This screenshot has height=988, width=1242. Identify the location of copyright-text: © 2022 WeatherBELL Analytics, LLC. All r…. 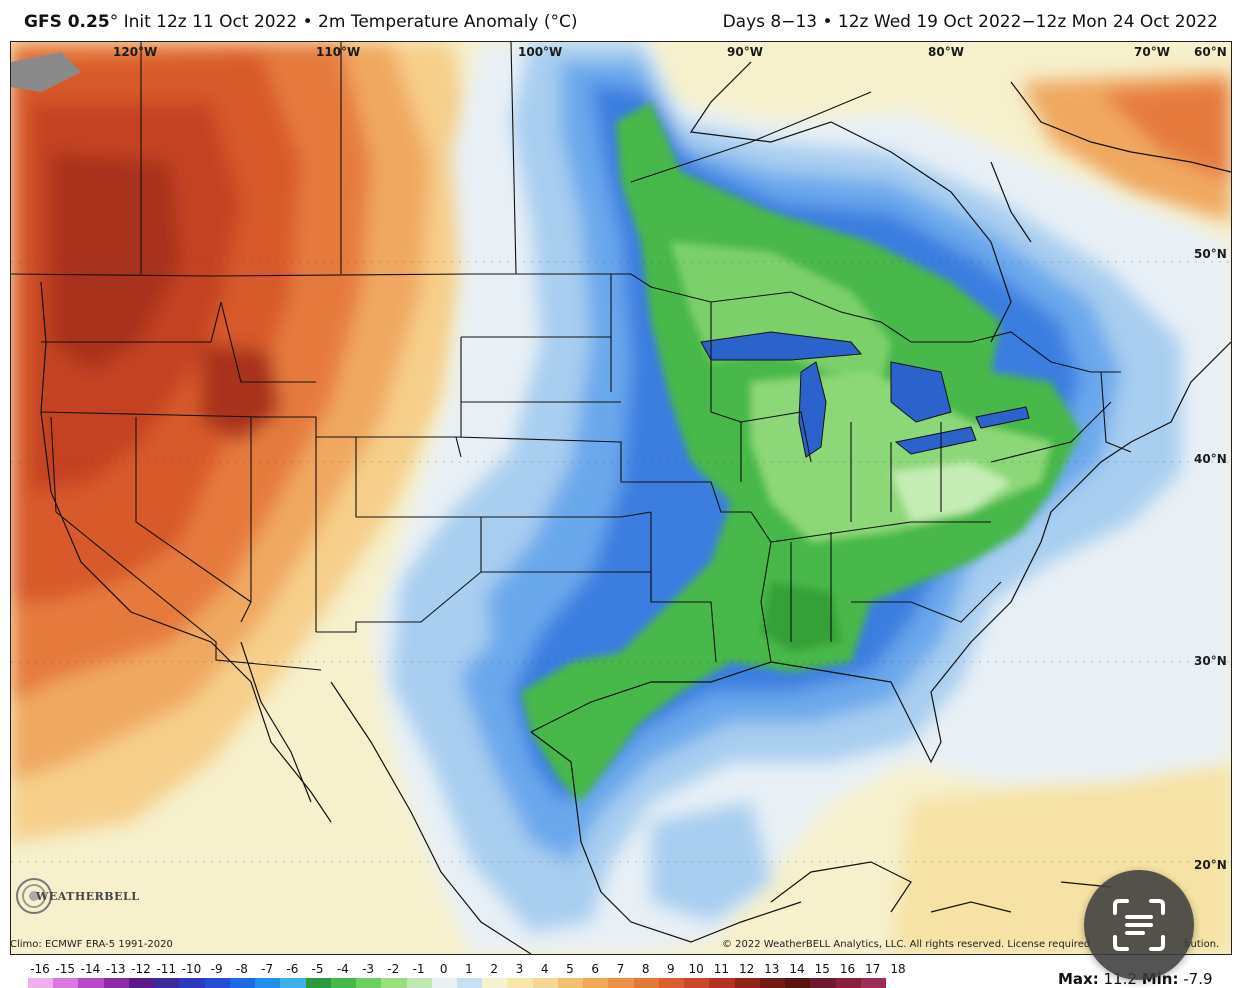
(906, 944).